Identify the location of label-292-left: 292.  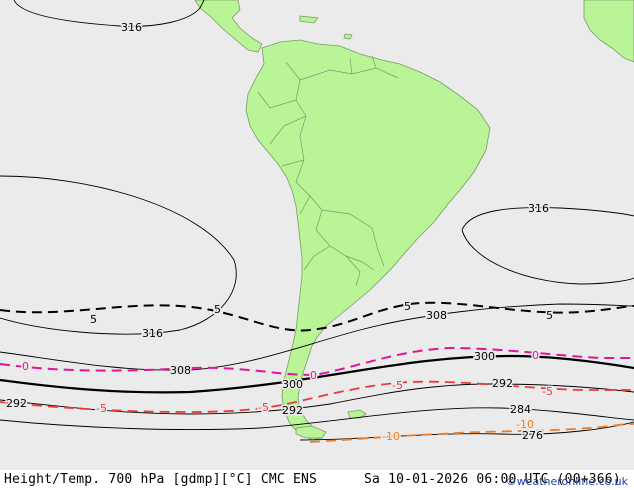
(16, 403).